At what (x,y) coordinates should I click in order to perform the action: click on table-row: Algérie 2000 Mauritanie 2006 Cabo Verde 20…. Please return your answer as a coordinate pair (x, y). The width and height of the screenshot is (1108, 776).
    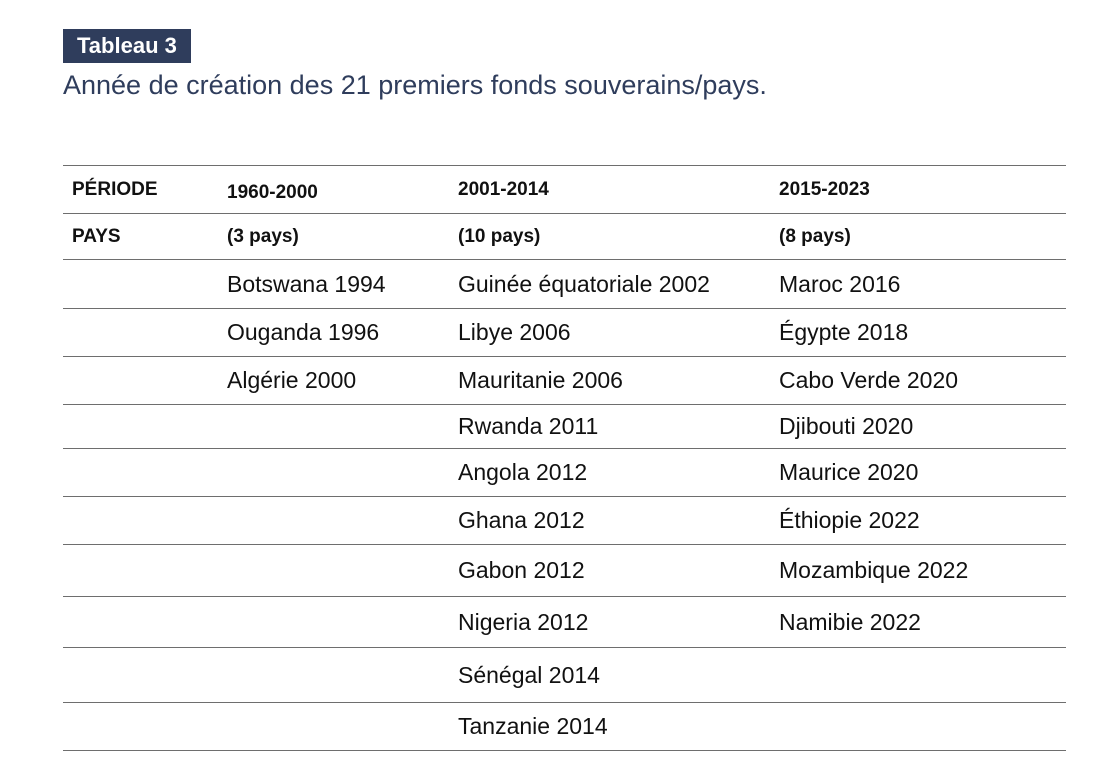
    Looking at the image, I should click on (564, 380).